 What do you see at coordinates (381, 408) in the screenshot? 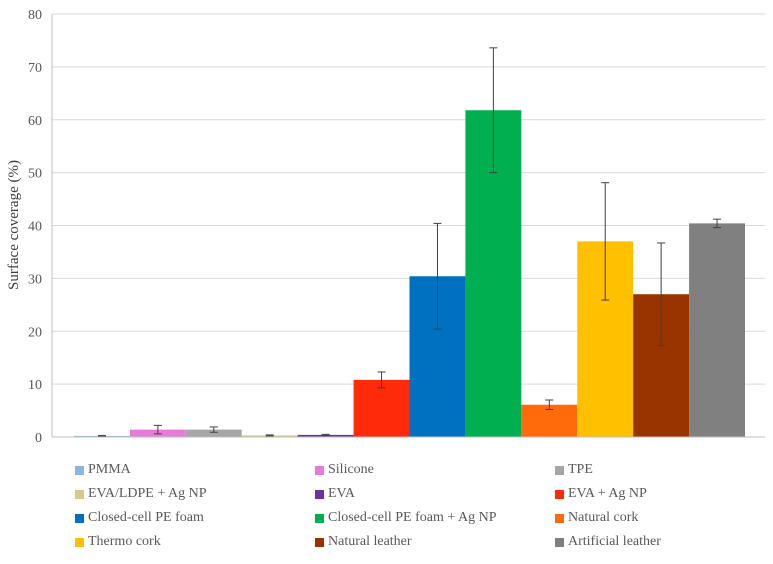
I see `bar-eva-ag-np` at bounding box center [381, 408].